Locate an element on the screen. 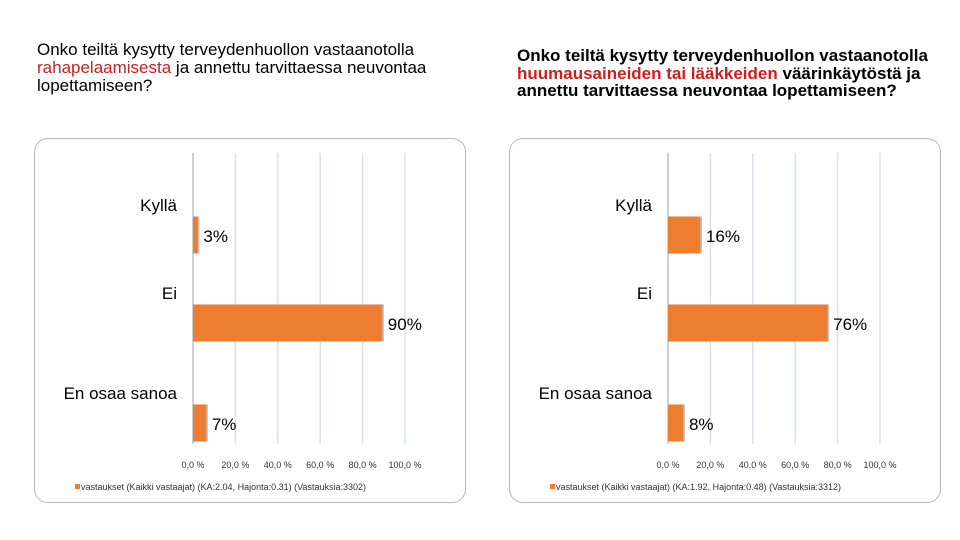 This screenshot has width=960, height=540. data-label: 8% is located at coordinates (701, 424).